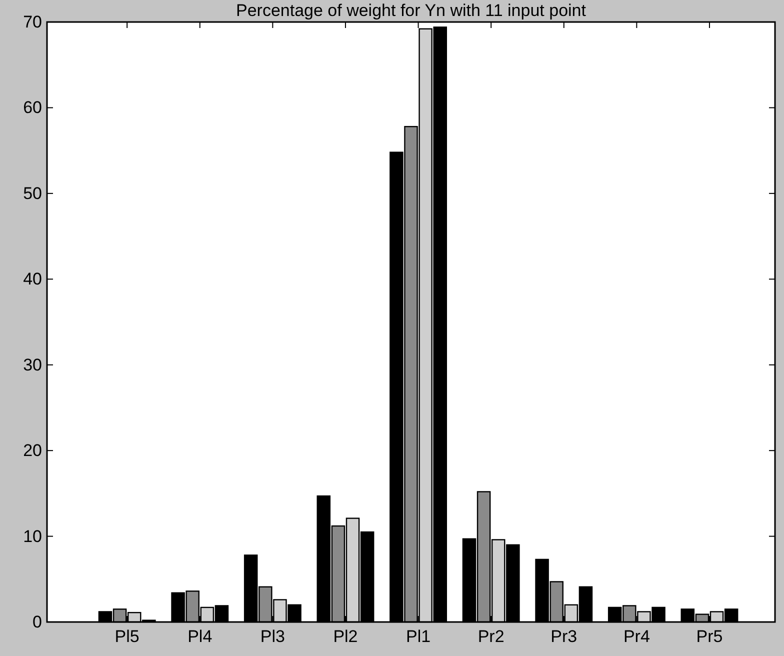  What do you see at coordinates (411, 10) in the screenshot?
I see `chart-title: Percentage of weight for Yn with 11 input point` at bounding box center [411, 10].